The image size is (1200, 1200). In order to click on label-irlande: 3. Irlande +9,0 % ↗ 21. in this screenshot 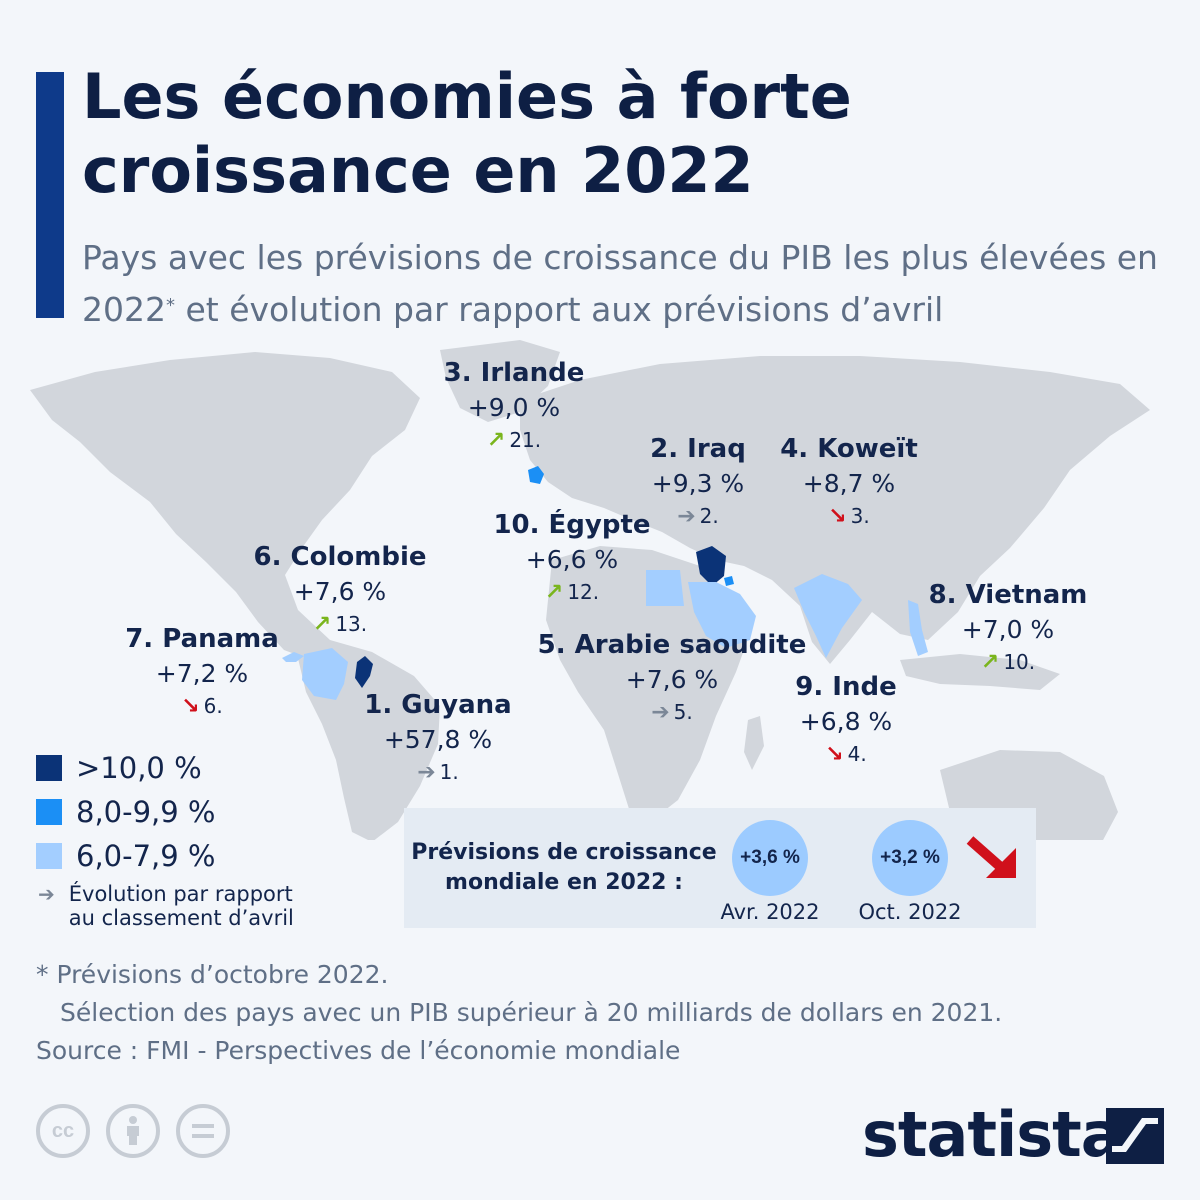, I will do `click(514, 405)`.